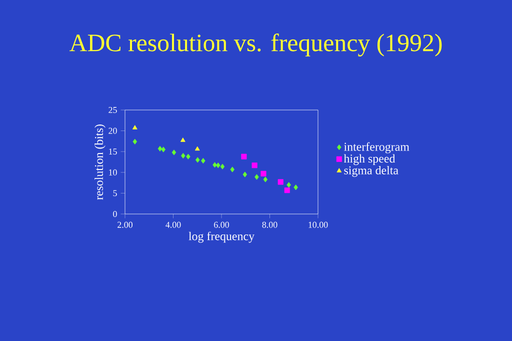 This screenshot has width=512, height=341. I want to click on x-tick-label: 4.00, so click(173, 225).